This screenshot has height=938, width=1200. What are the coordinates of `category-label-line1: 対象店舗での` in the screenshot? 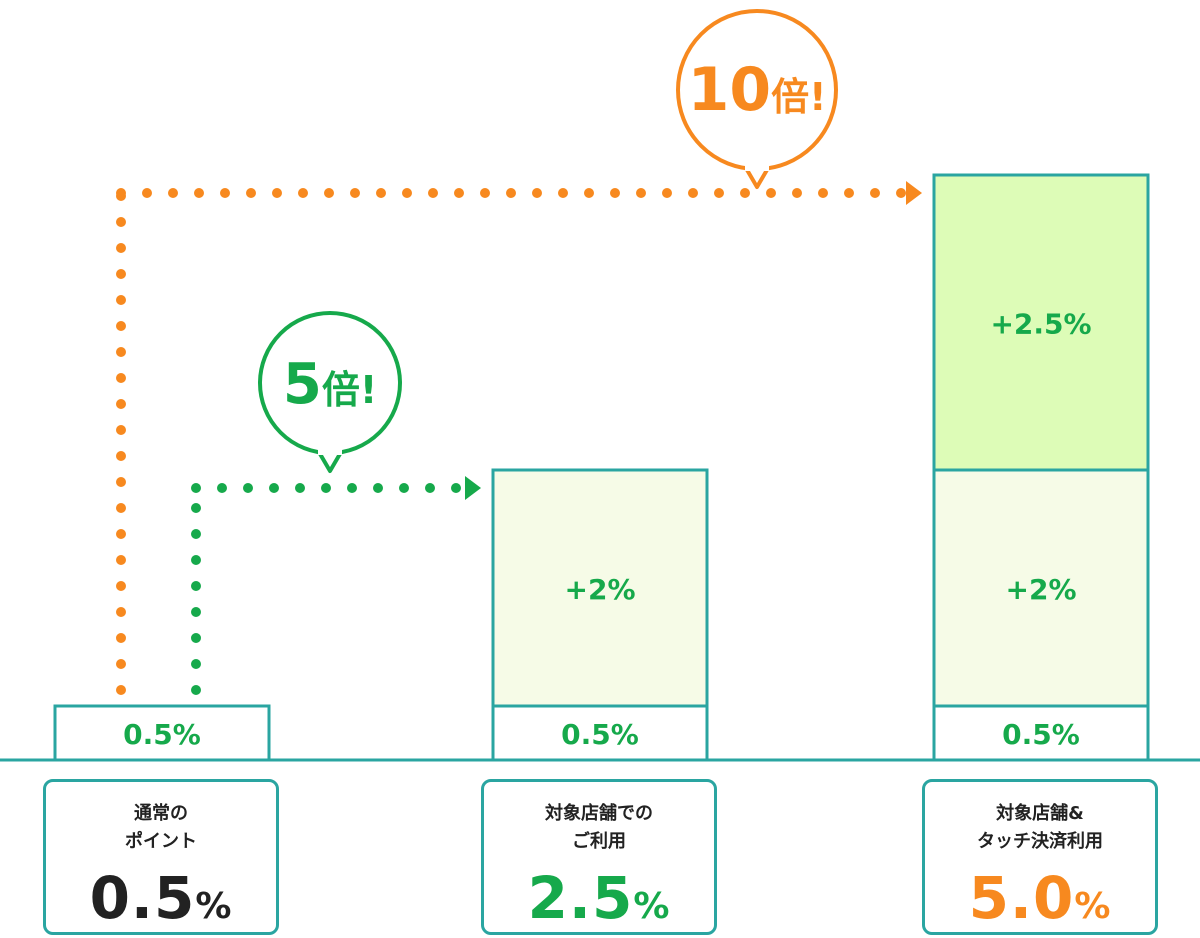 It's located at (599, 813).